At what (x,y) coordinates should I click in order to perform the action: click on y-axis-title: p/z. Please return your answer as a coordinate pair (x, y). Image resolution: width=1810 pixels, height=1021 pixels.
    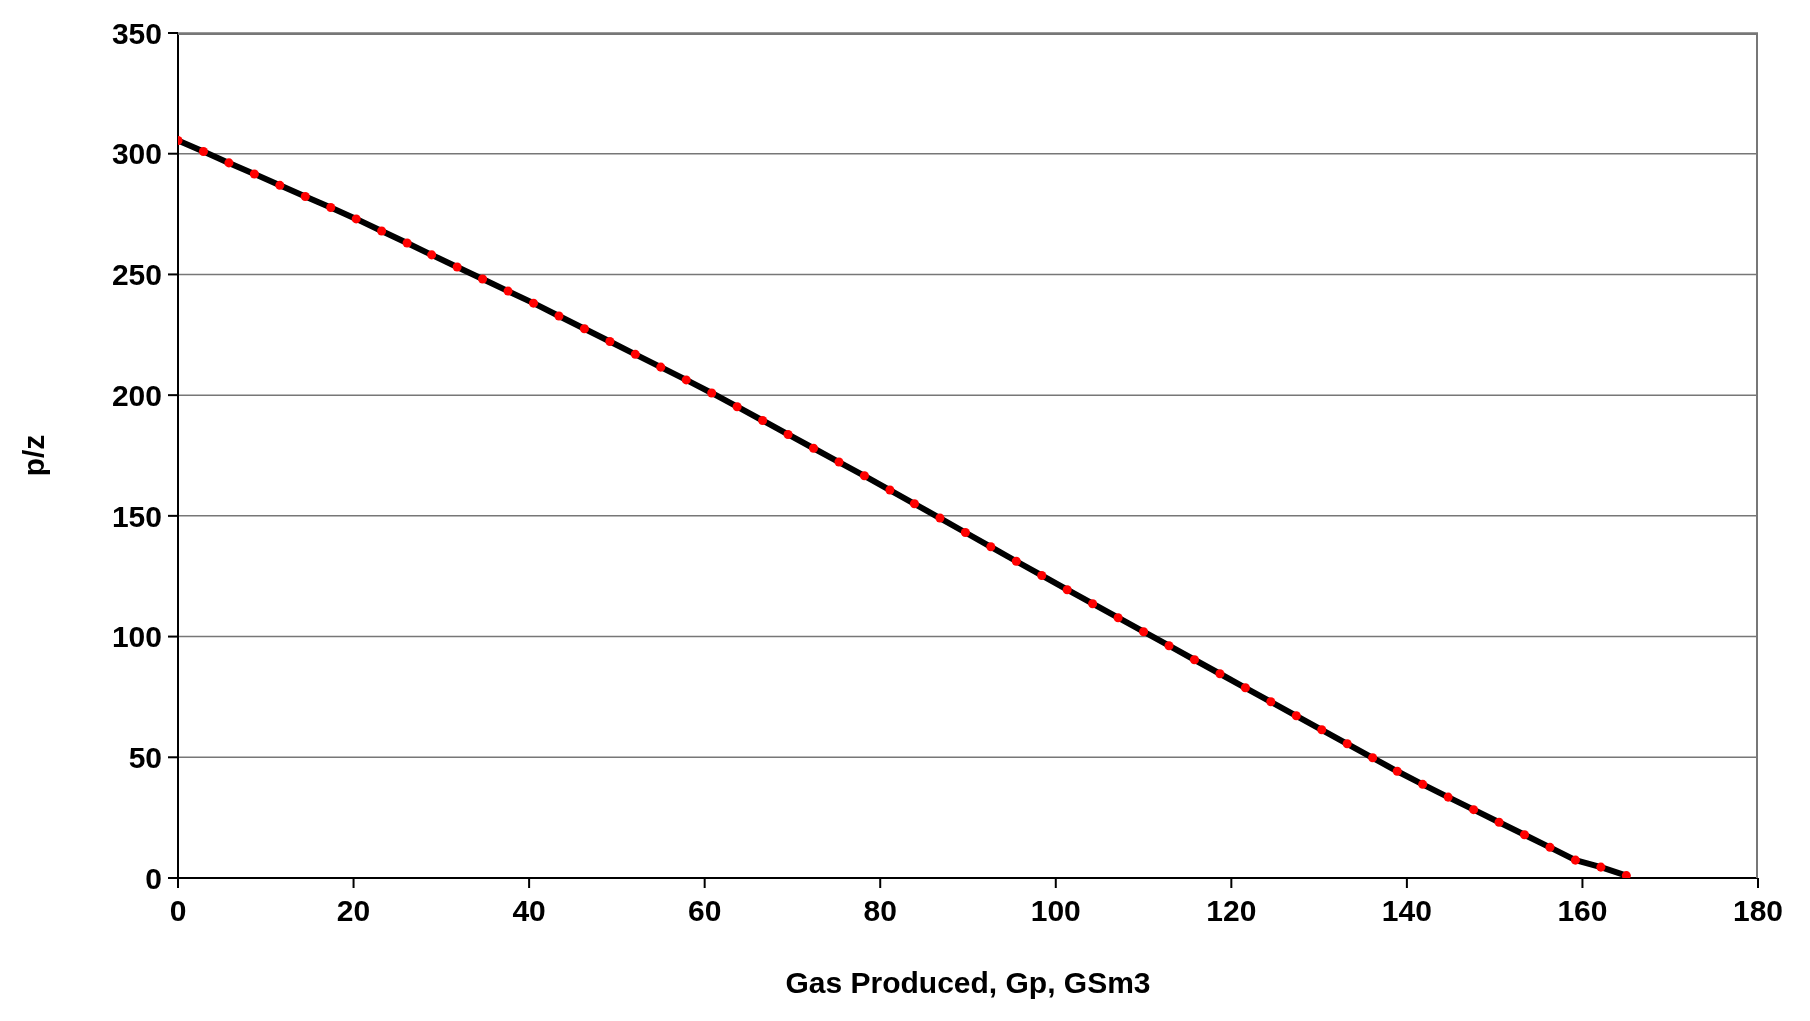
    Looking at the image, I should click on (33, 455).